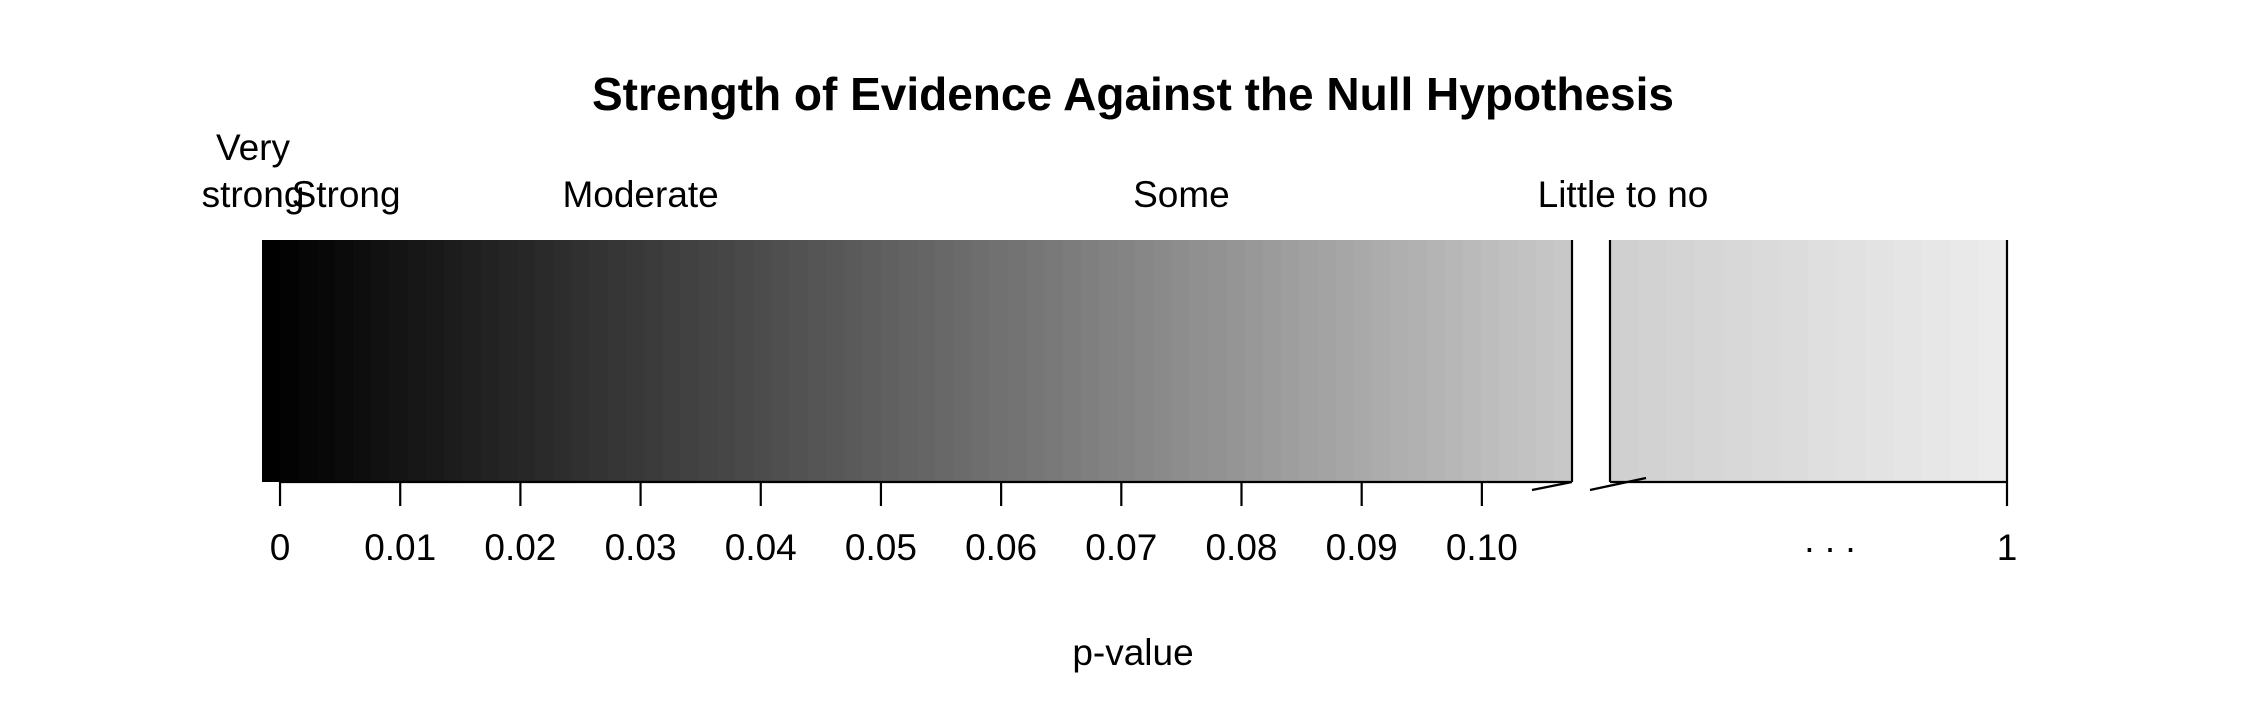 Image resolution: width=2267 pixels, height=722 pixels. Describe the element at coordinates (253, 171) in the screenshot. I see `category-label: Very strong` at that location.